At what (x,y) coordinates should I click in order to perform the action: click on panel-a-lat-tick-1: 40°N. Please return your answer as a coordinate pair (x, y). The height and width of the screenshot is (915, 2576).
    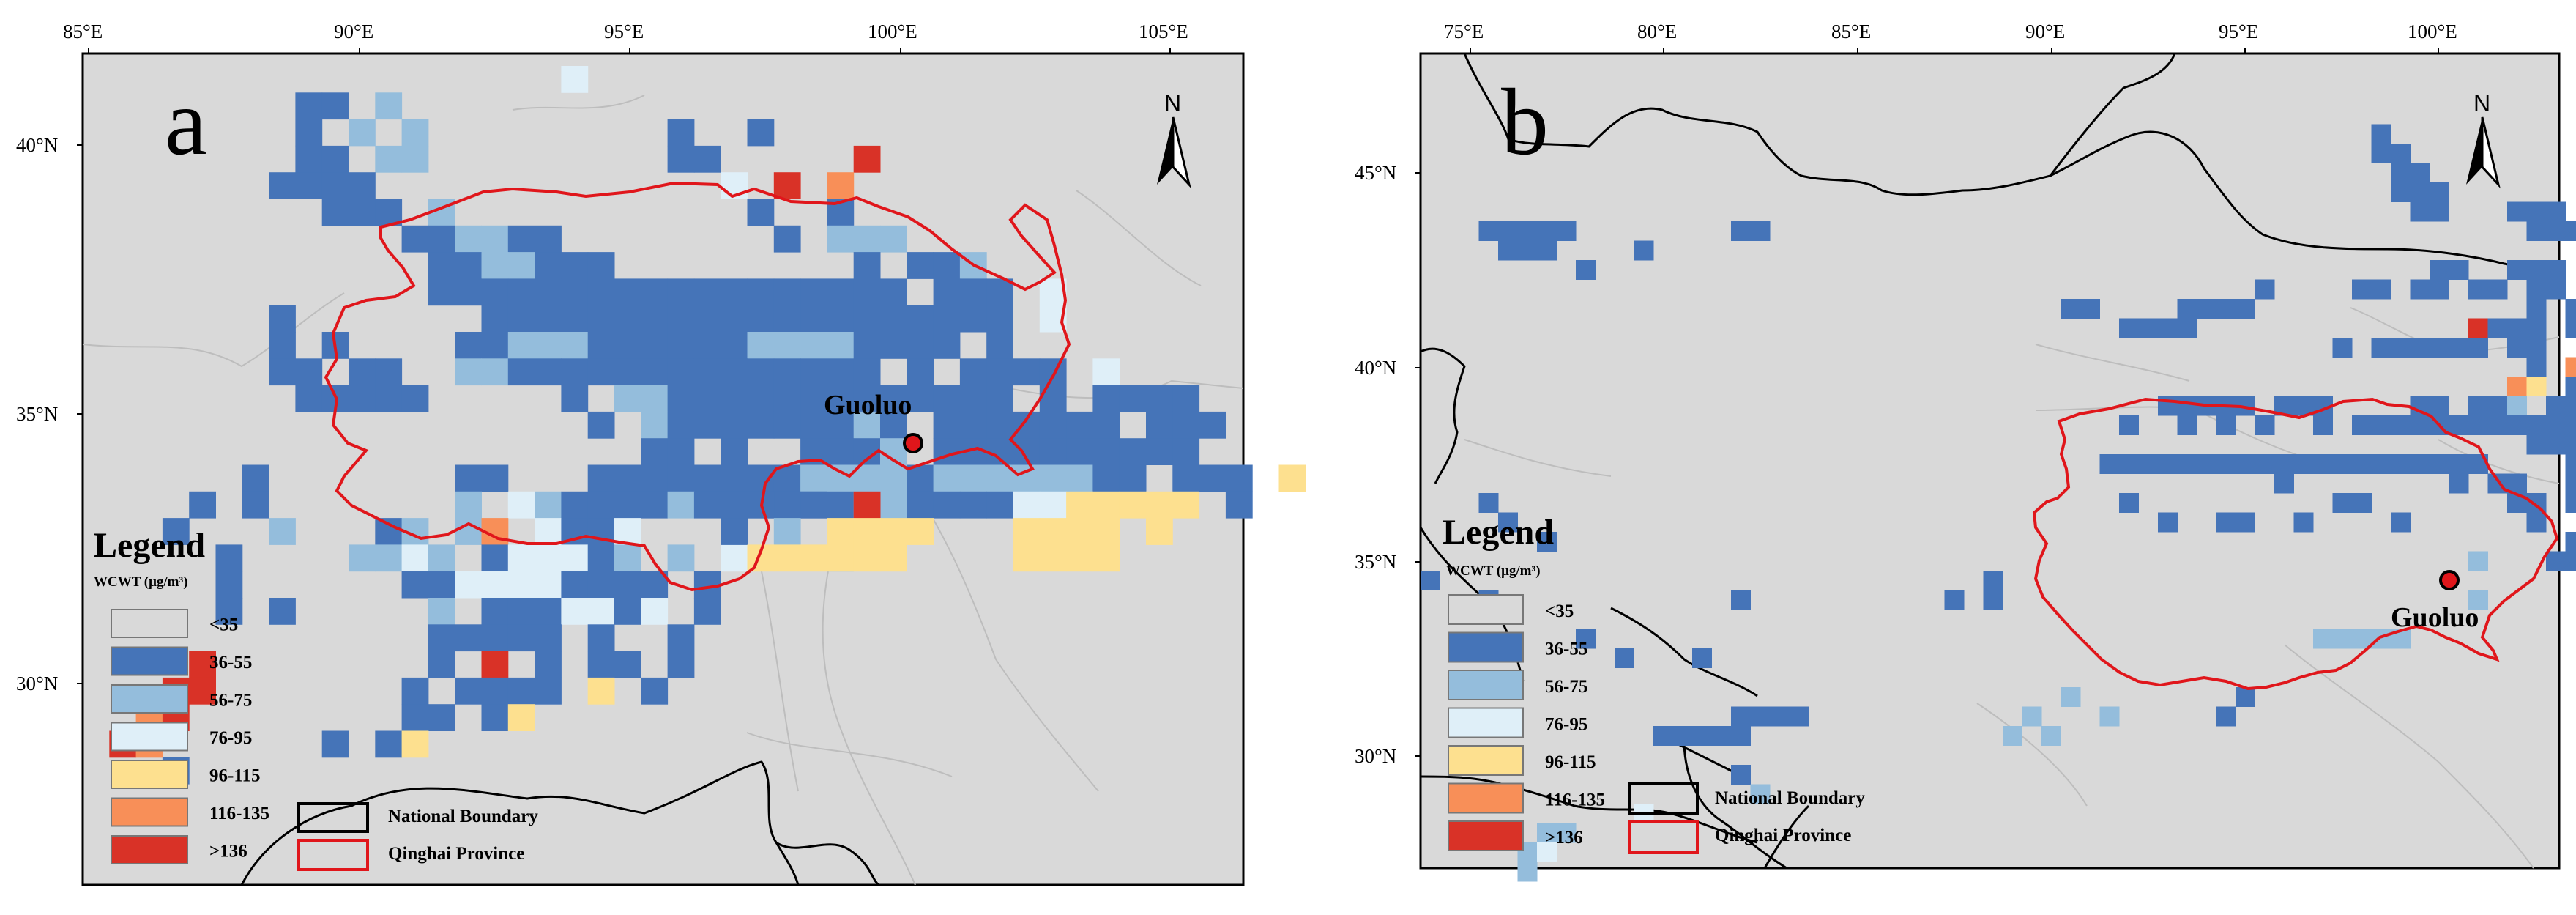
    Looking at the image, I should click on (37, 145).